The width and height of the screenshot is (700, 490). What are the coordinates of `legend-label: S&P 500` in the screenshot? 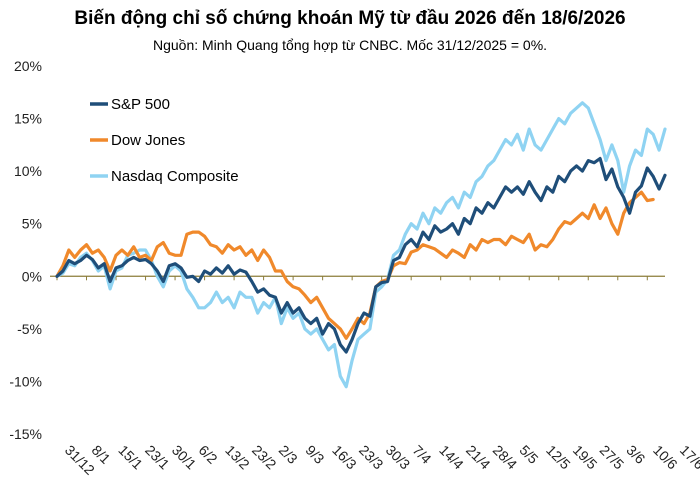 It's located at (140, 104).